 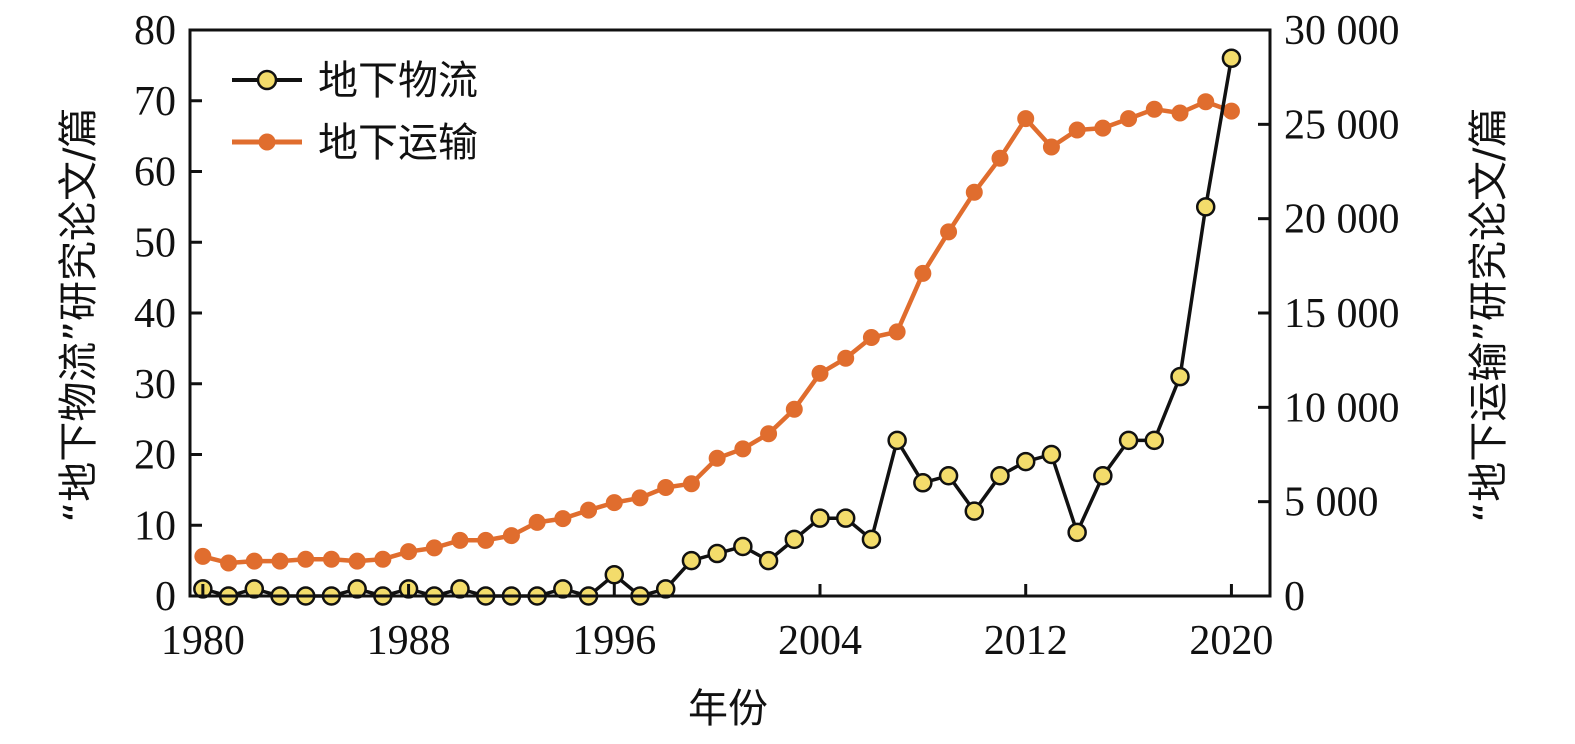 What do you see at coordinates (1342, 31) in the screenshot?
I see `right-y-tick-label: 30 000` at bounding box center [1342, 31].